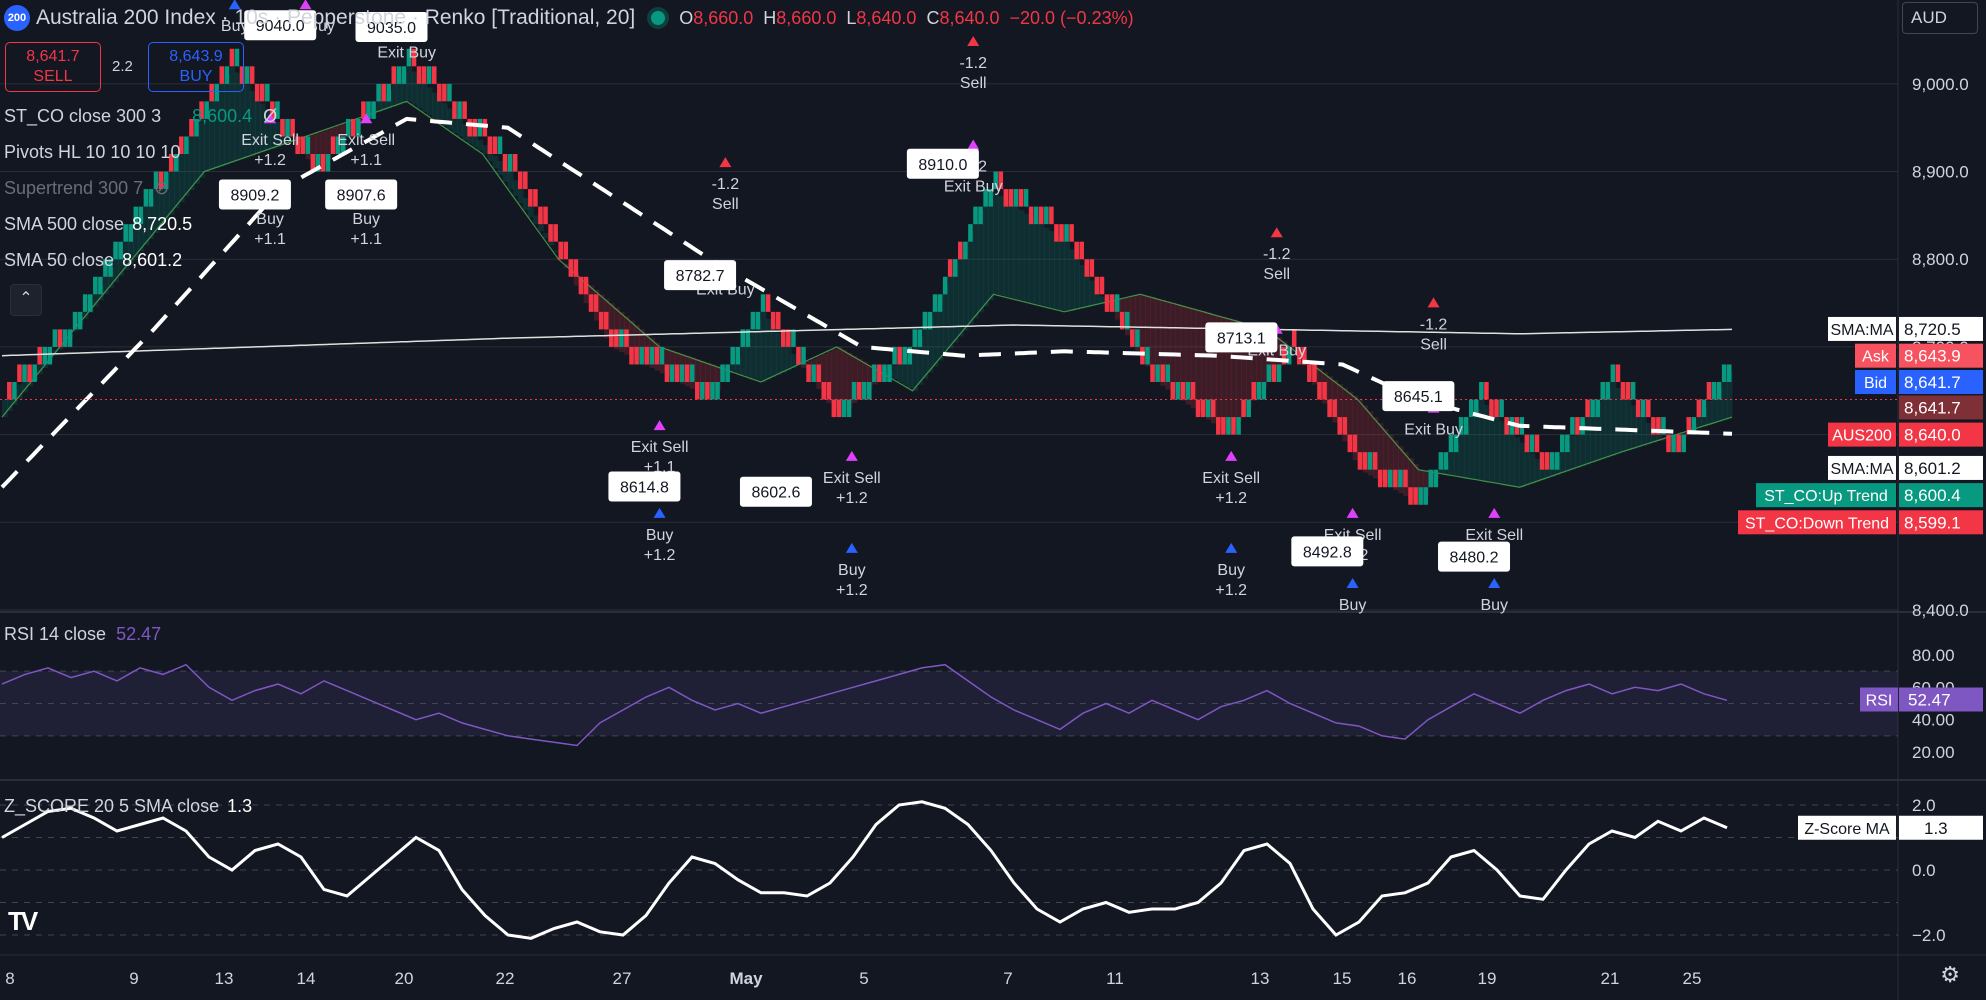 This screenshot has height=1000, width=1986. What do you see at coordinates (128, 806) in the screenshot?
I see `legend-zscore: Z_SCORE 20 5 SMA close 1.3` at bounding box center [128, 806].